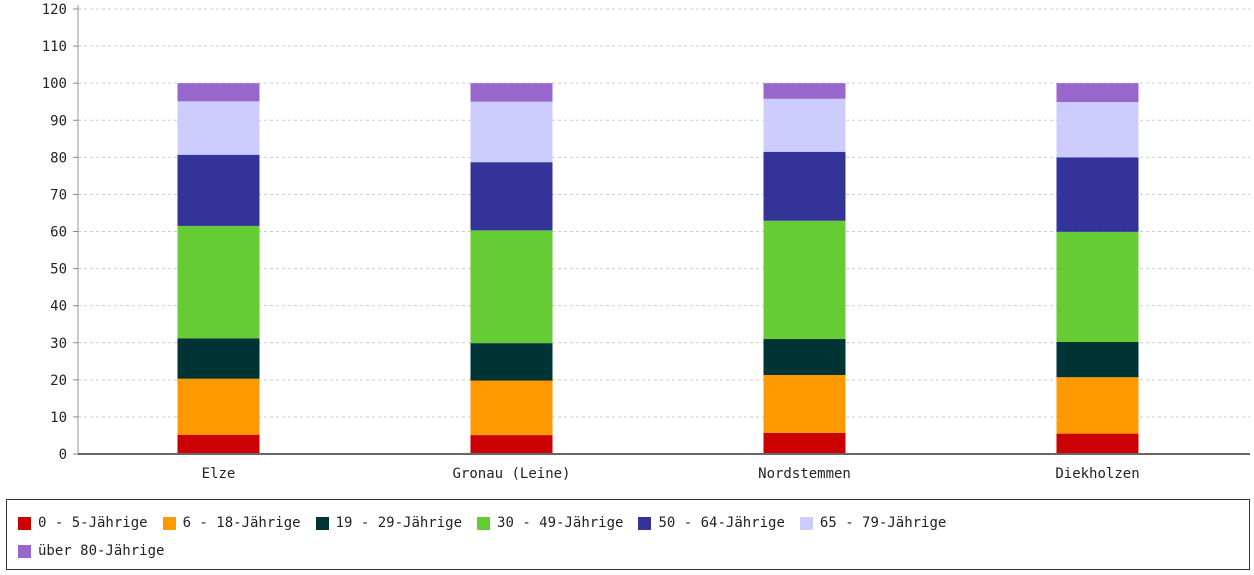  Describe the element at coordinates (1097, 474) in the screenshot. I see `x-tick-label: Diekholzen` at that location.